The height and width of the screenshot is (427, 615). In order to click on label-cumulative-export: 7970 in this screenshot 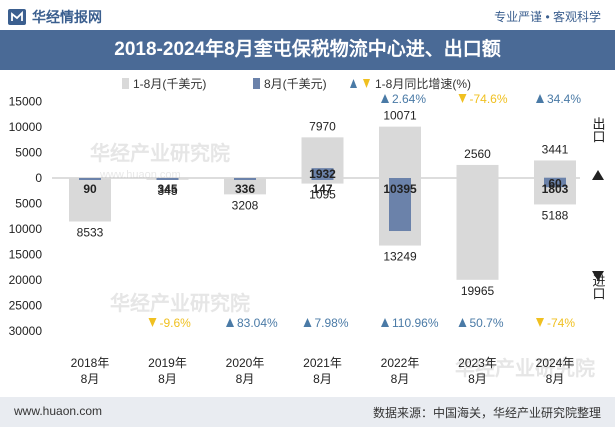, I will do `click(322, 126)`.